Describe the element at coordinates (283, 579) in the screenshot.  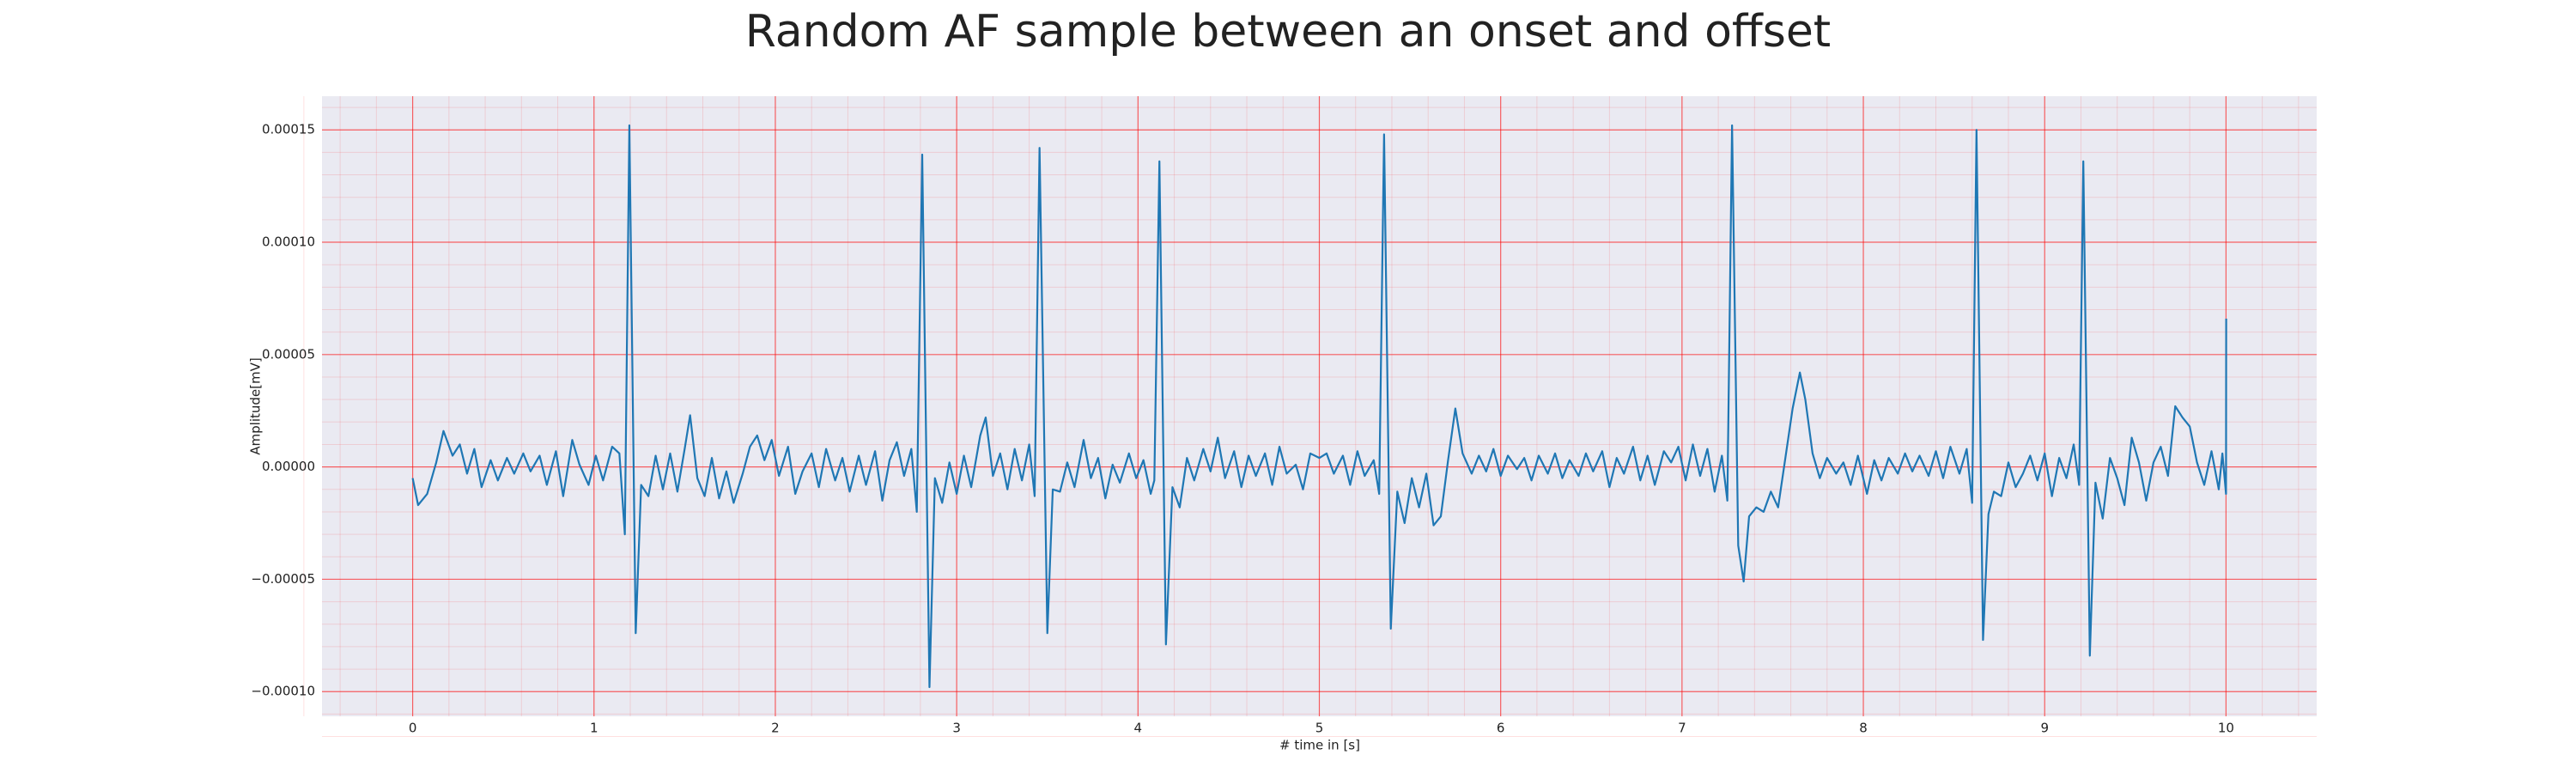
I see `y-tick-label: −0.00005` at that location.